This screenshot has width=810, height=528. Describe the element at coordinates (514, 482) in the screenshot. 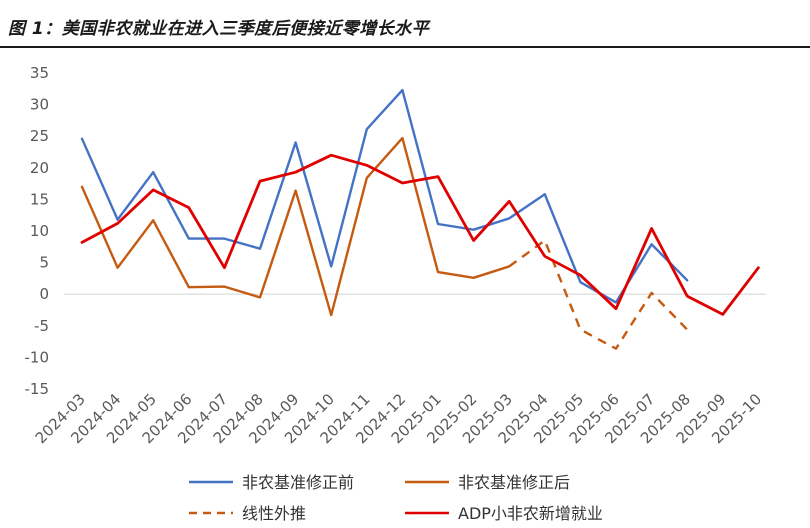

I see `legend-label: 非农基准修正后` at that location.